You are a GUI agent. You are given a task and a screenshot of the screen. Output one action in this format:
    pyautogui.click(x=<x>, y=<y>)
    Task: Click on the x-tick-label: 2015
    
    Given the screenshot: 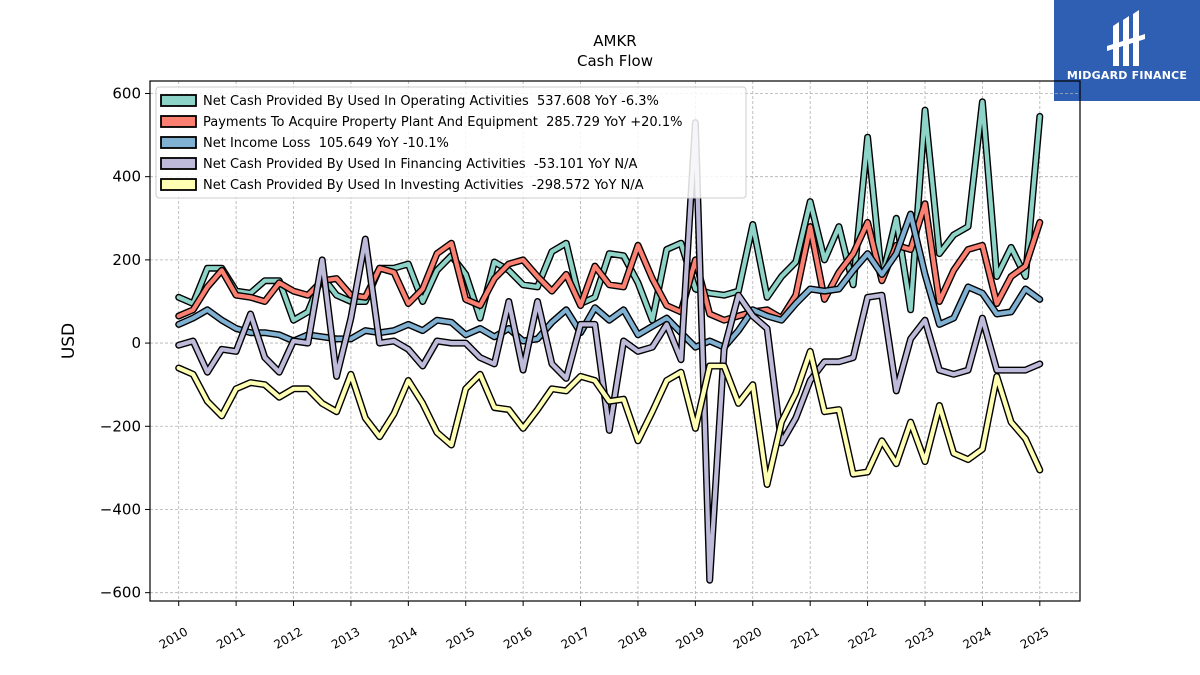 What is the action you would take?
    pyautogui.click(x=460, y=637)
    